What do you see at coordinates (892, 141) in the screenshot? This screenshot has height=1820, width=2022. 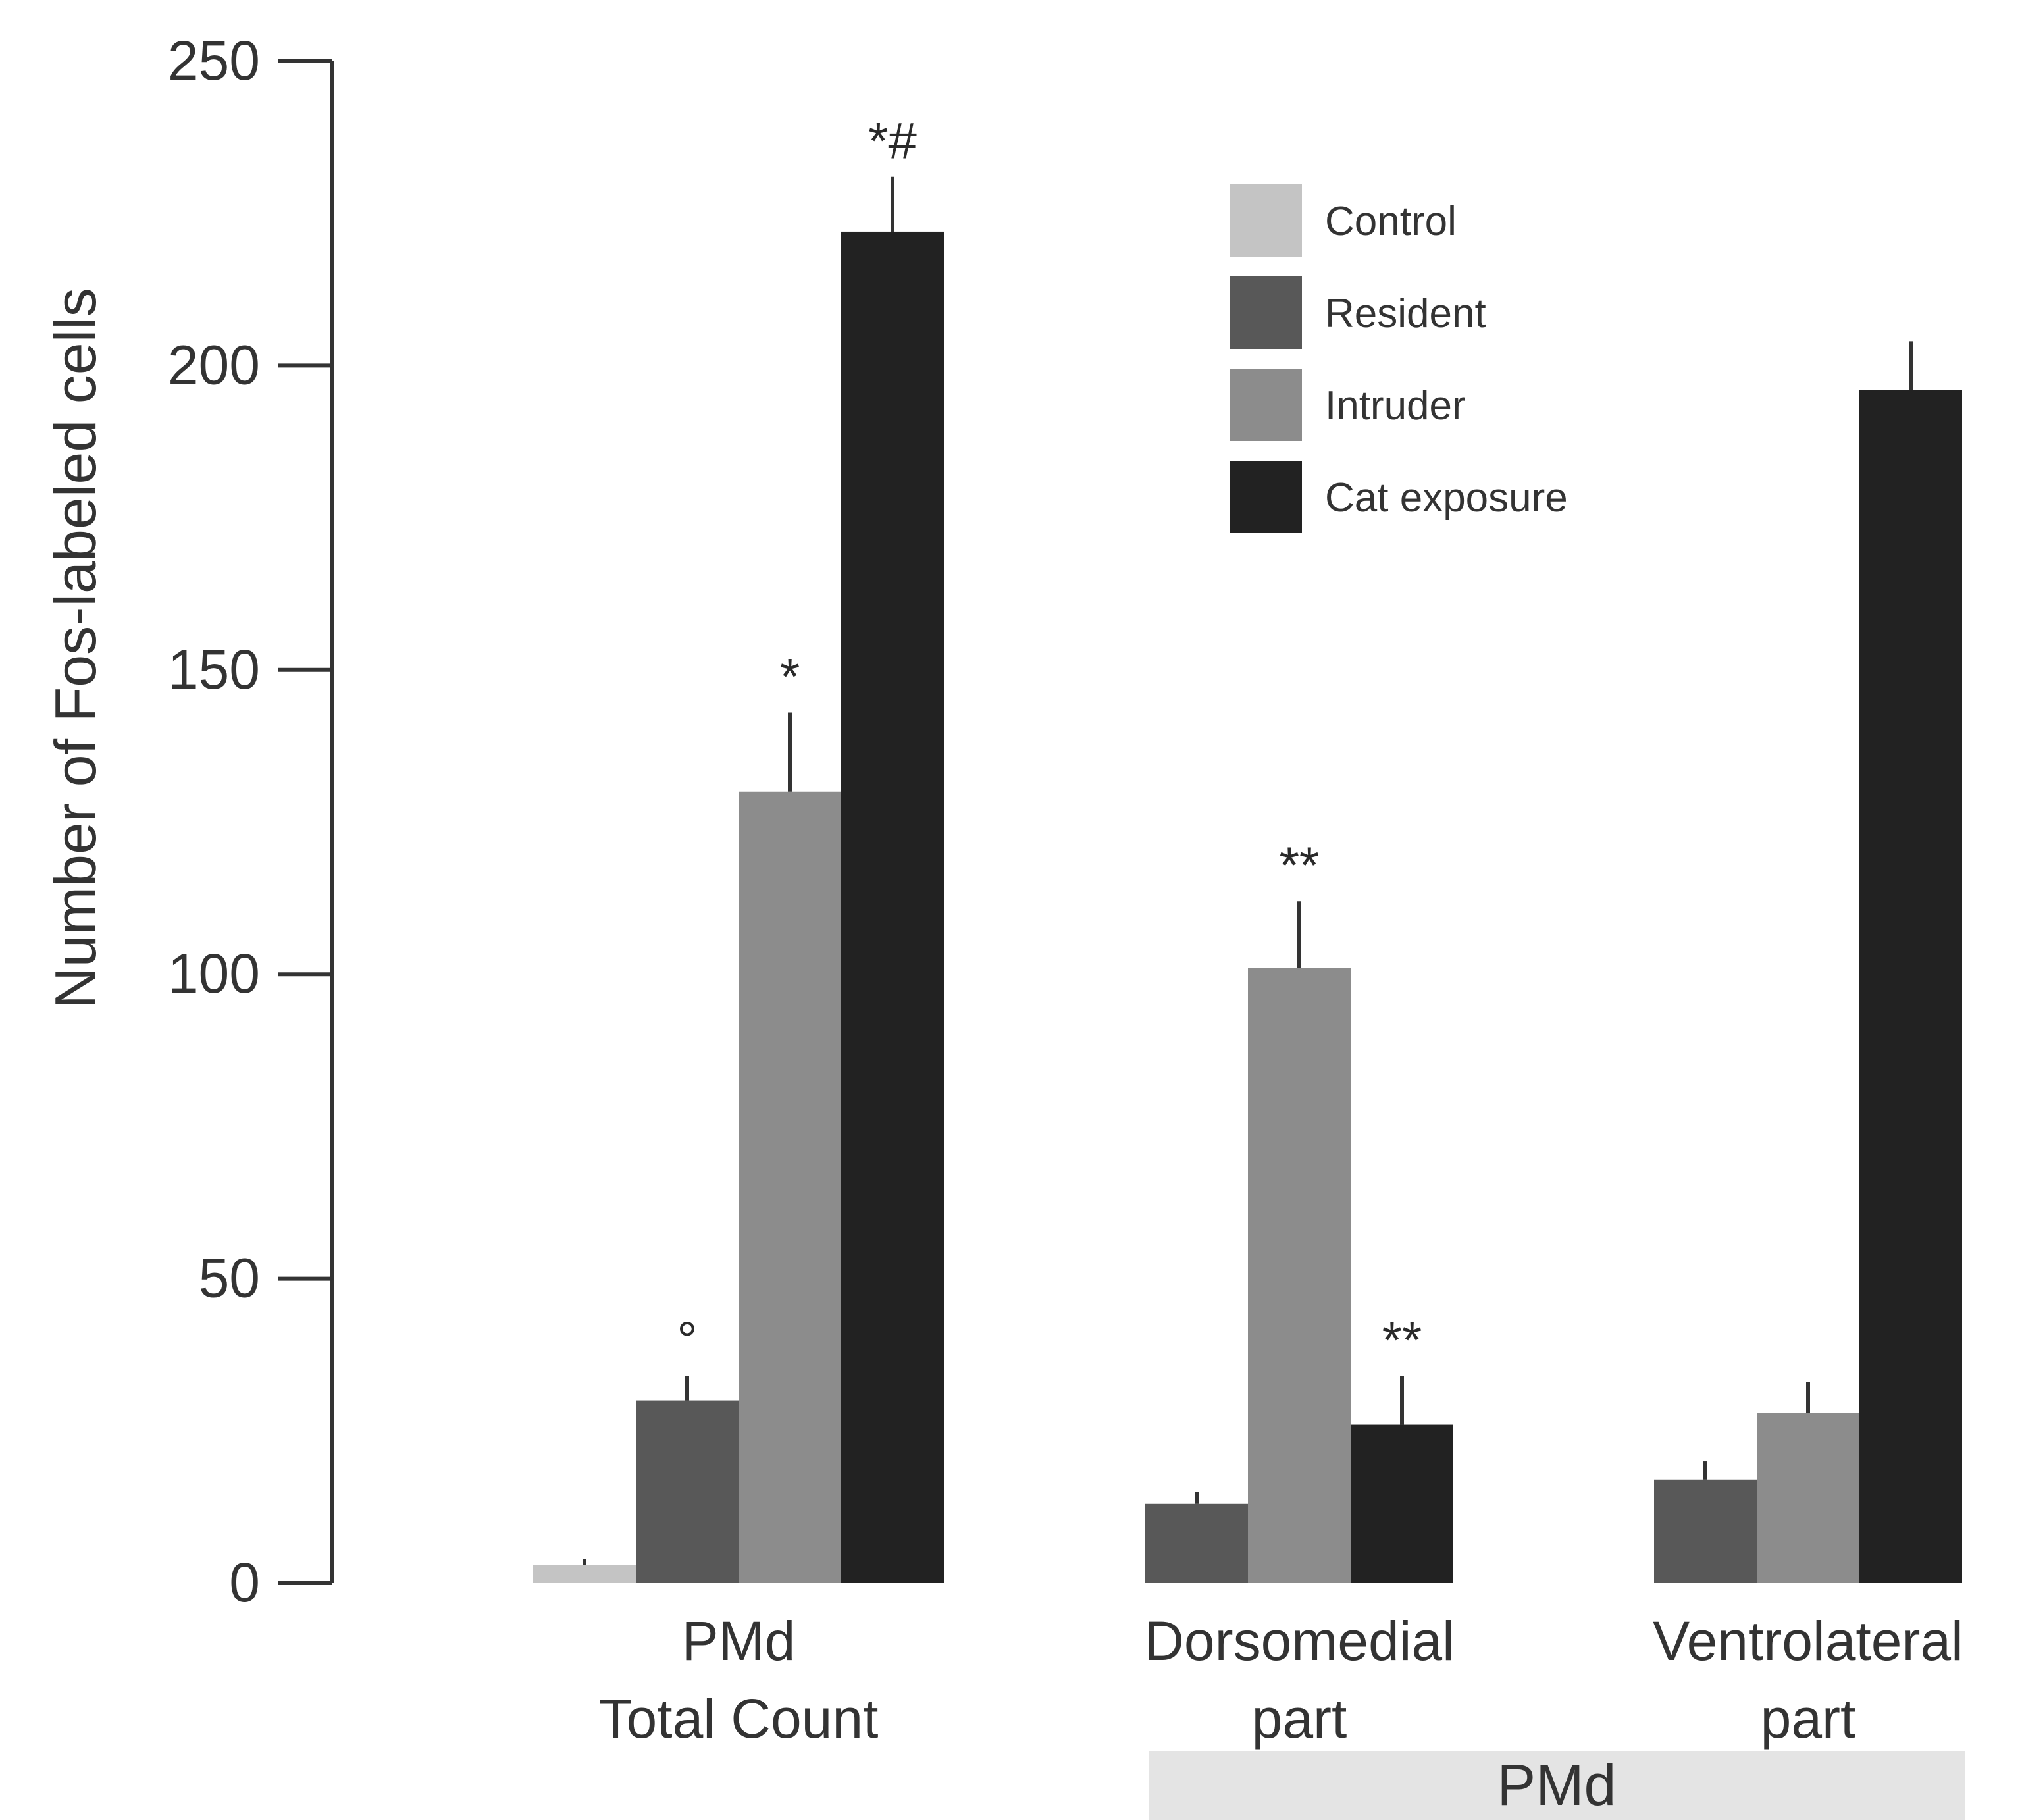 I see `significance-label-group1-cat-exposure: *#` at bounding box center [892, 141].